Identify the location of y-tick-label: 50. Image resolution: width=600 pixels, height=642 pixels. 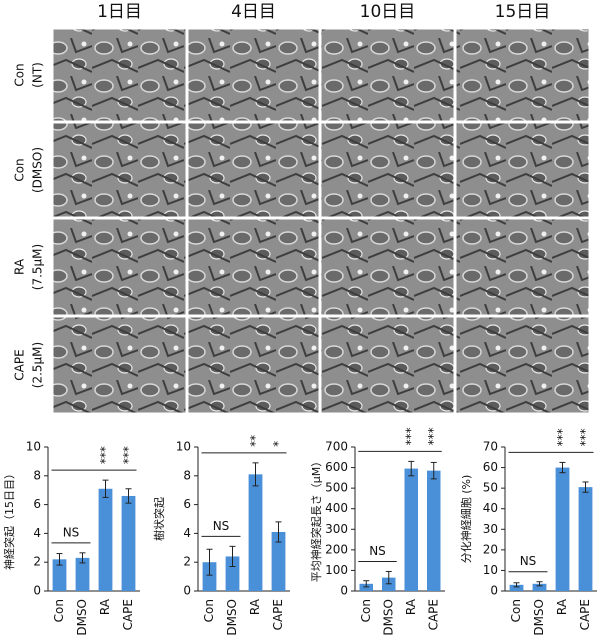
(490, 488).